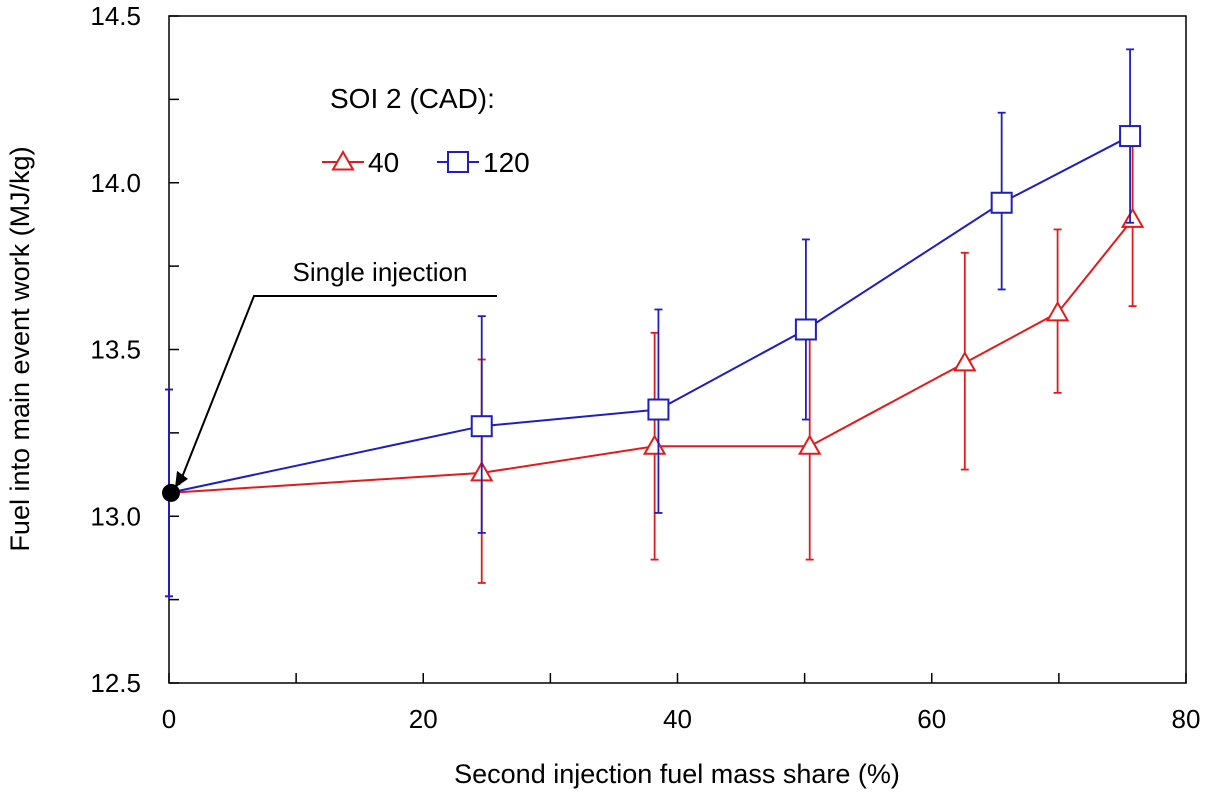  I want to click on annotation-arrowhead, so click(181, 479).